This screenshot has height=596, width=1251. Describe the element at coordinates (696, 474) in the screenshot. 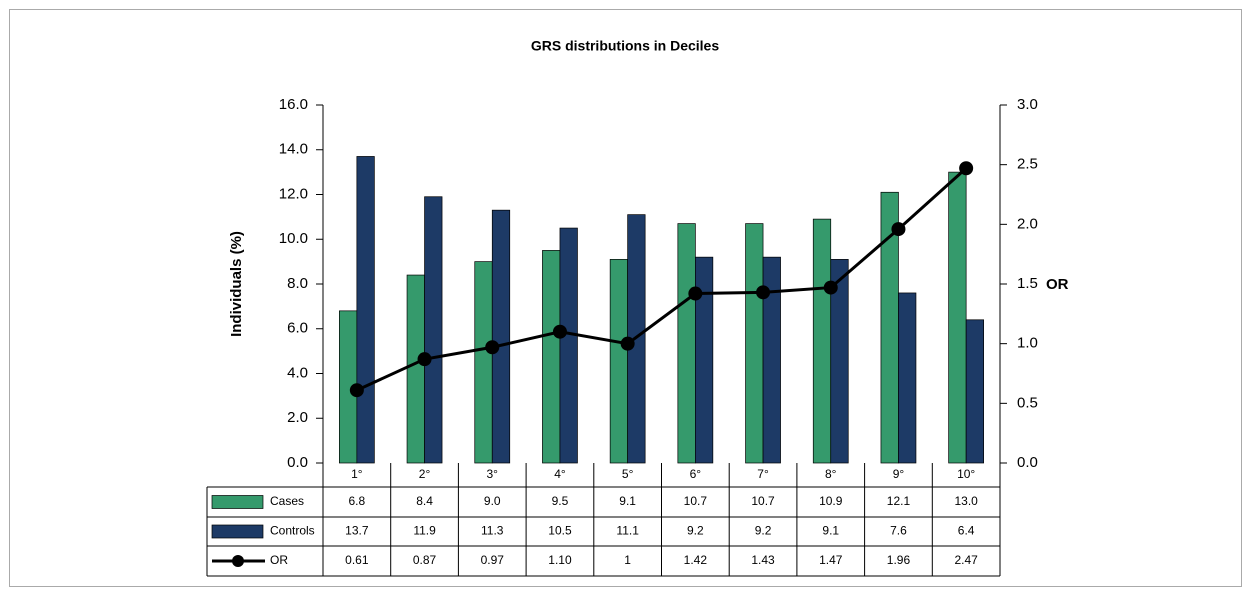

I see `x-tick-label: 6°` at that location.